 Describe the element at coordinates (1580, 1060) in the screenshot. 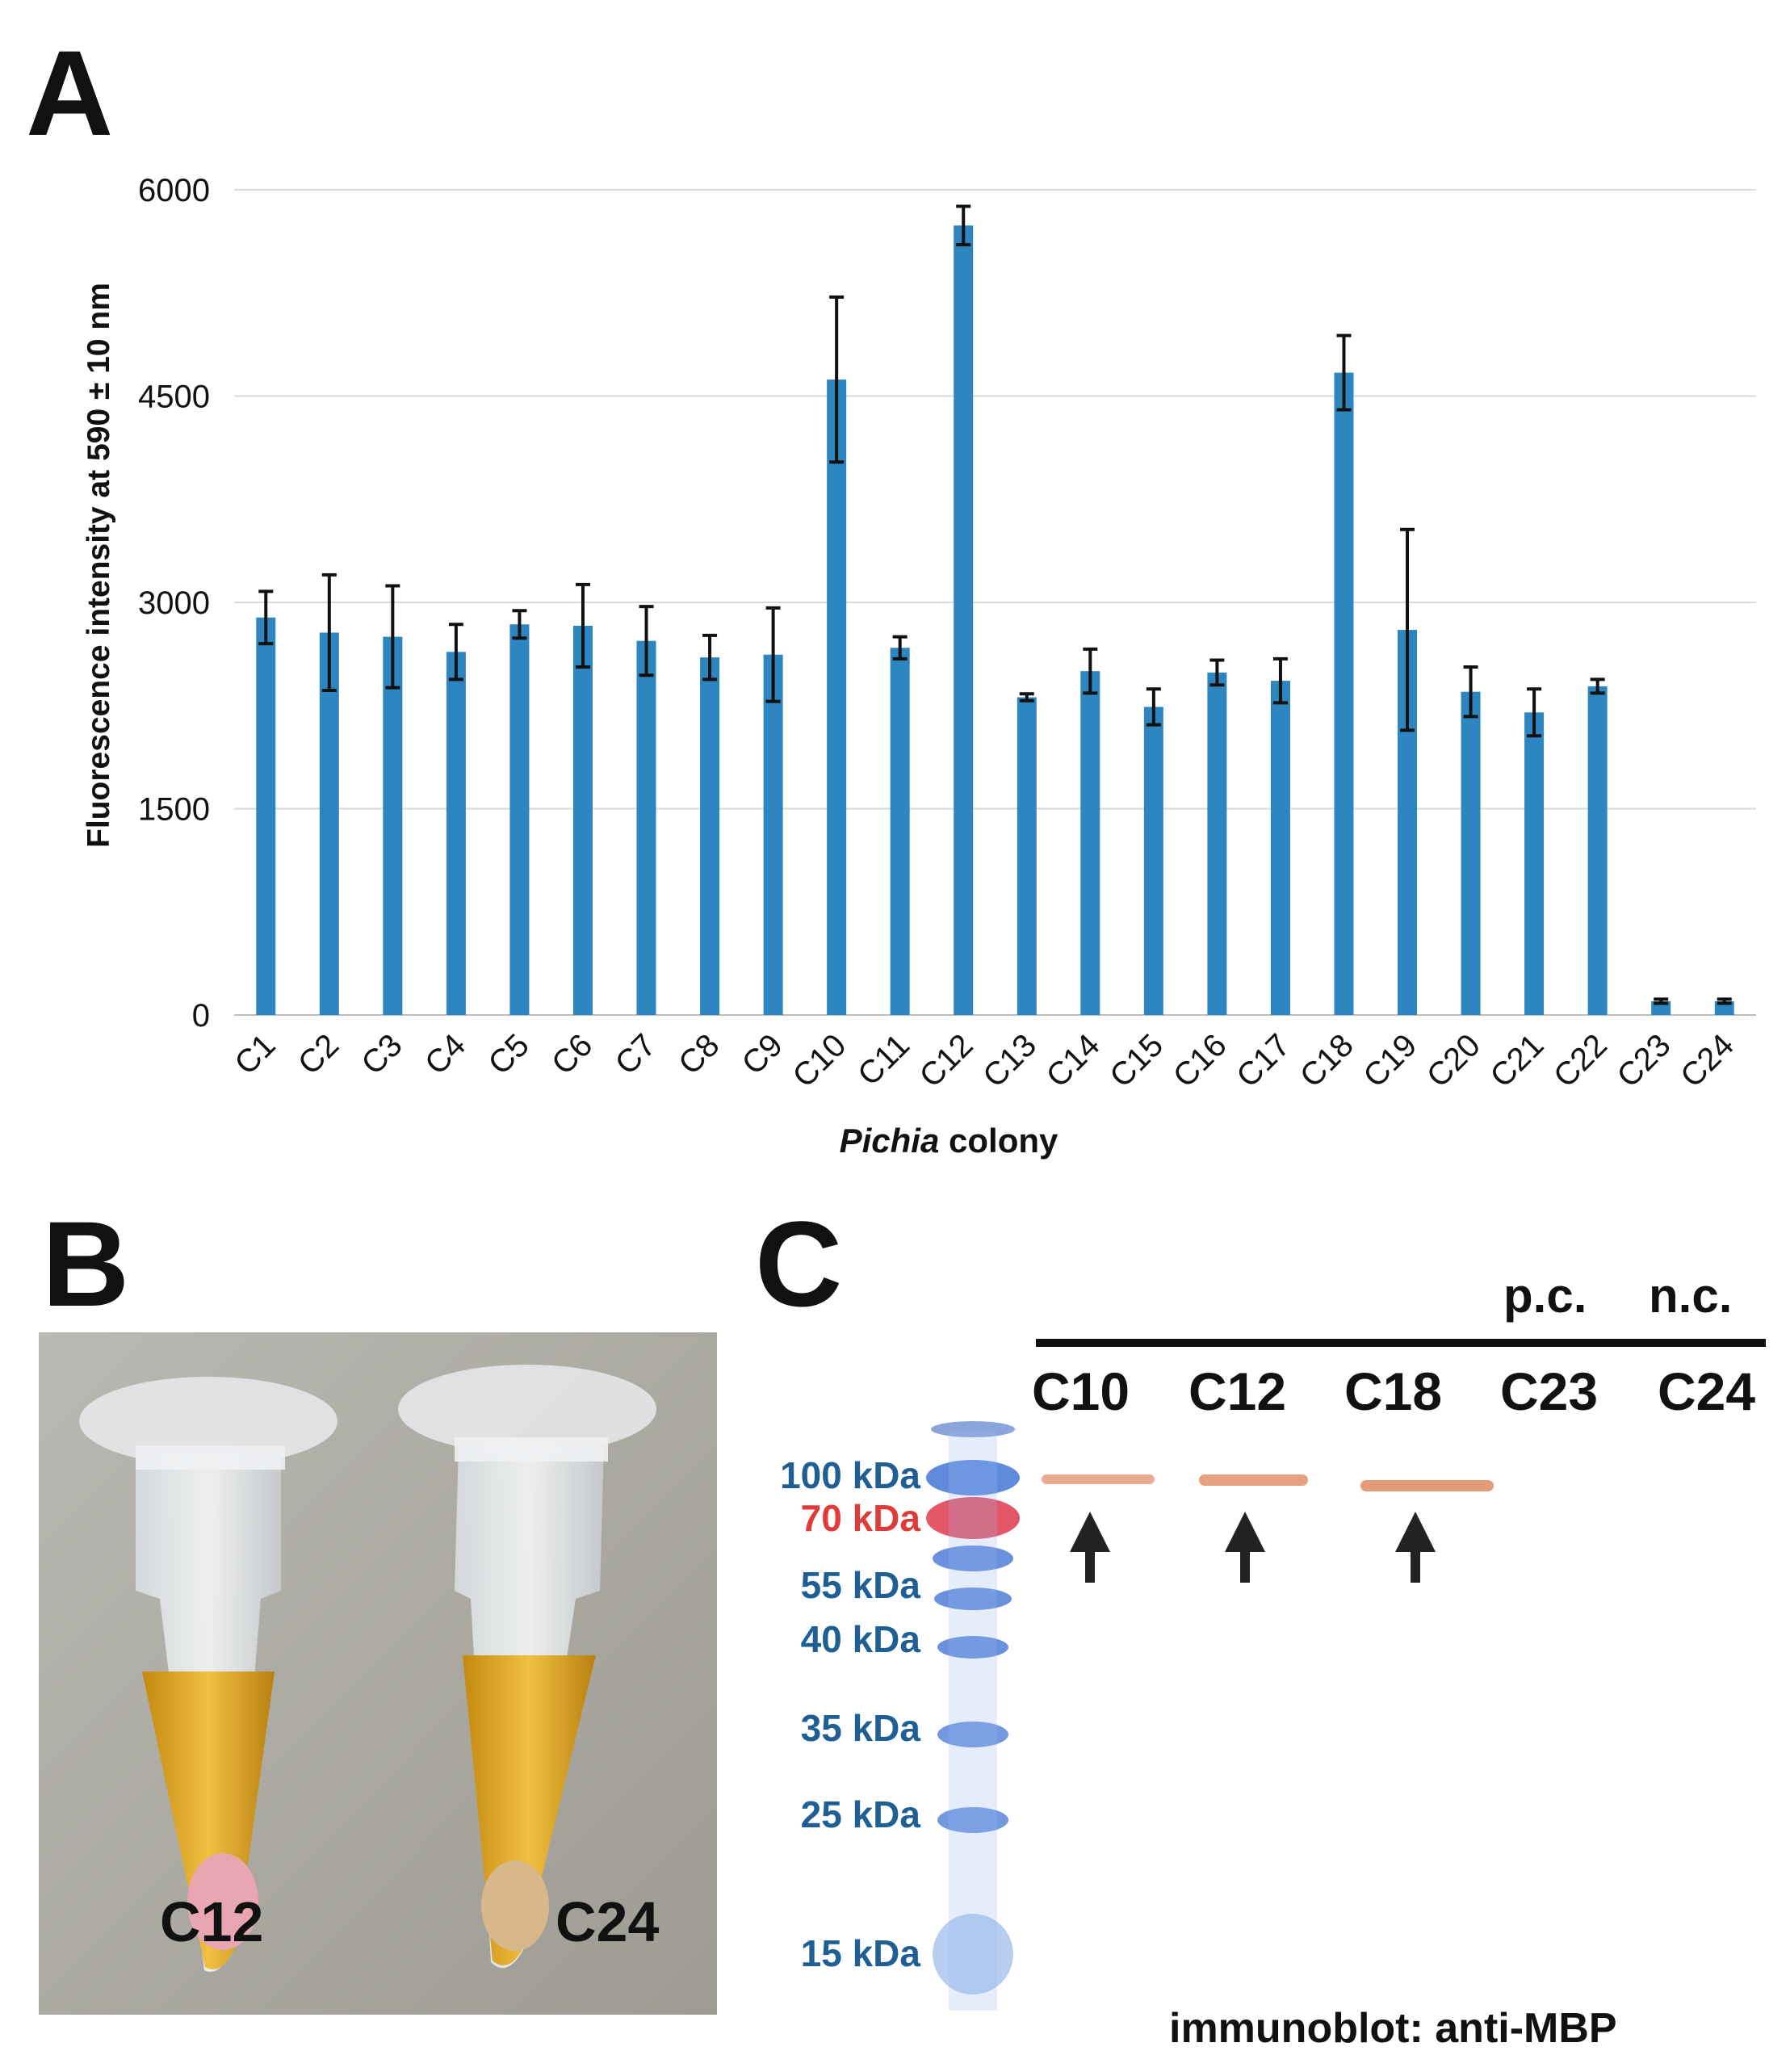

I see `x-tick-label: C22` at that location.